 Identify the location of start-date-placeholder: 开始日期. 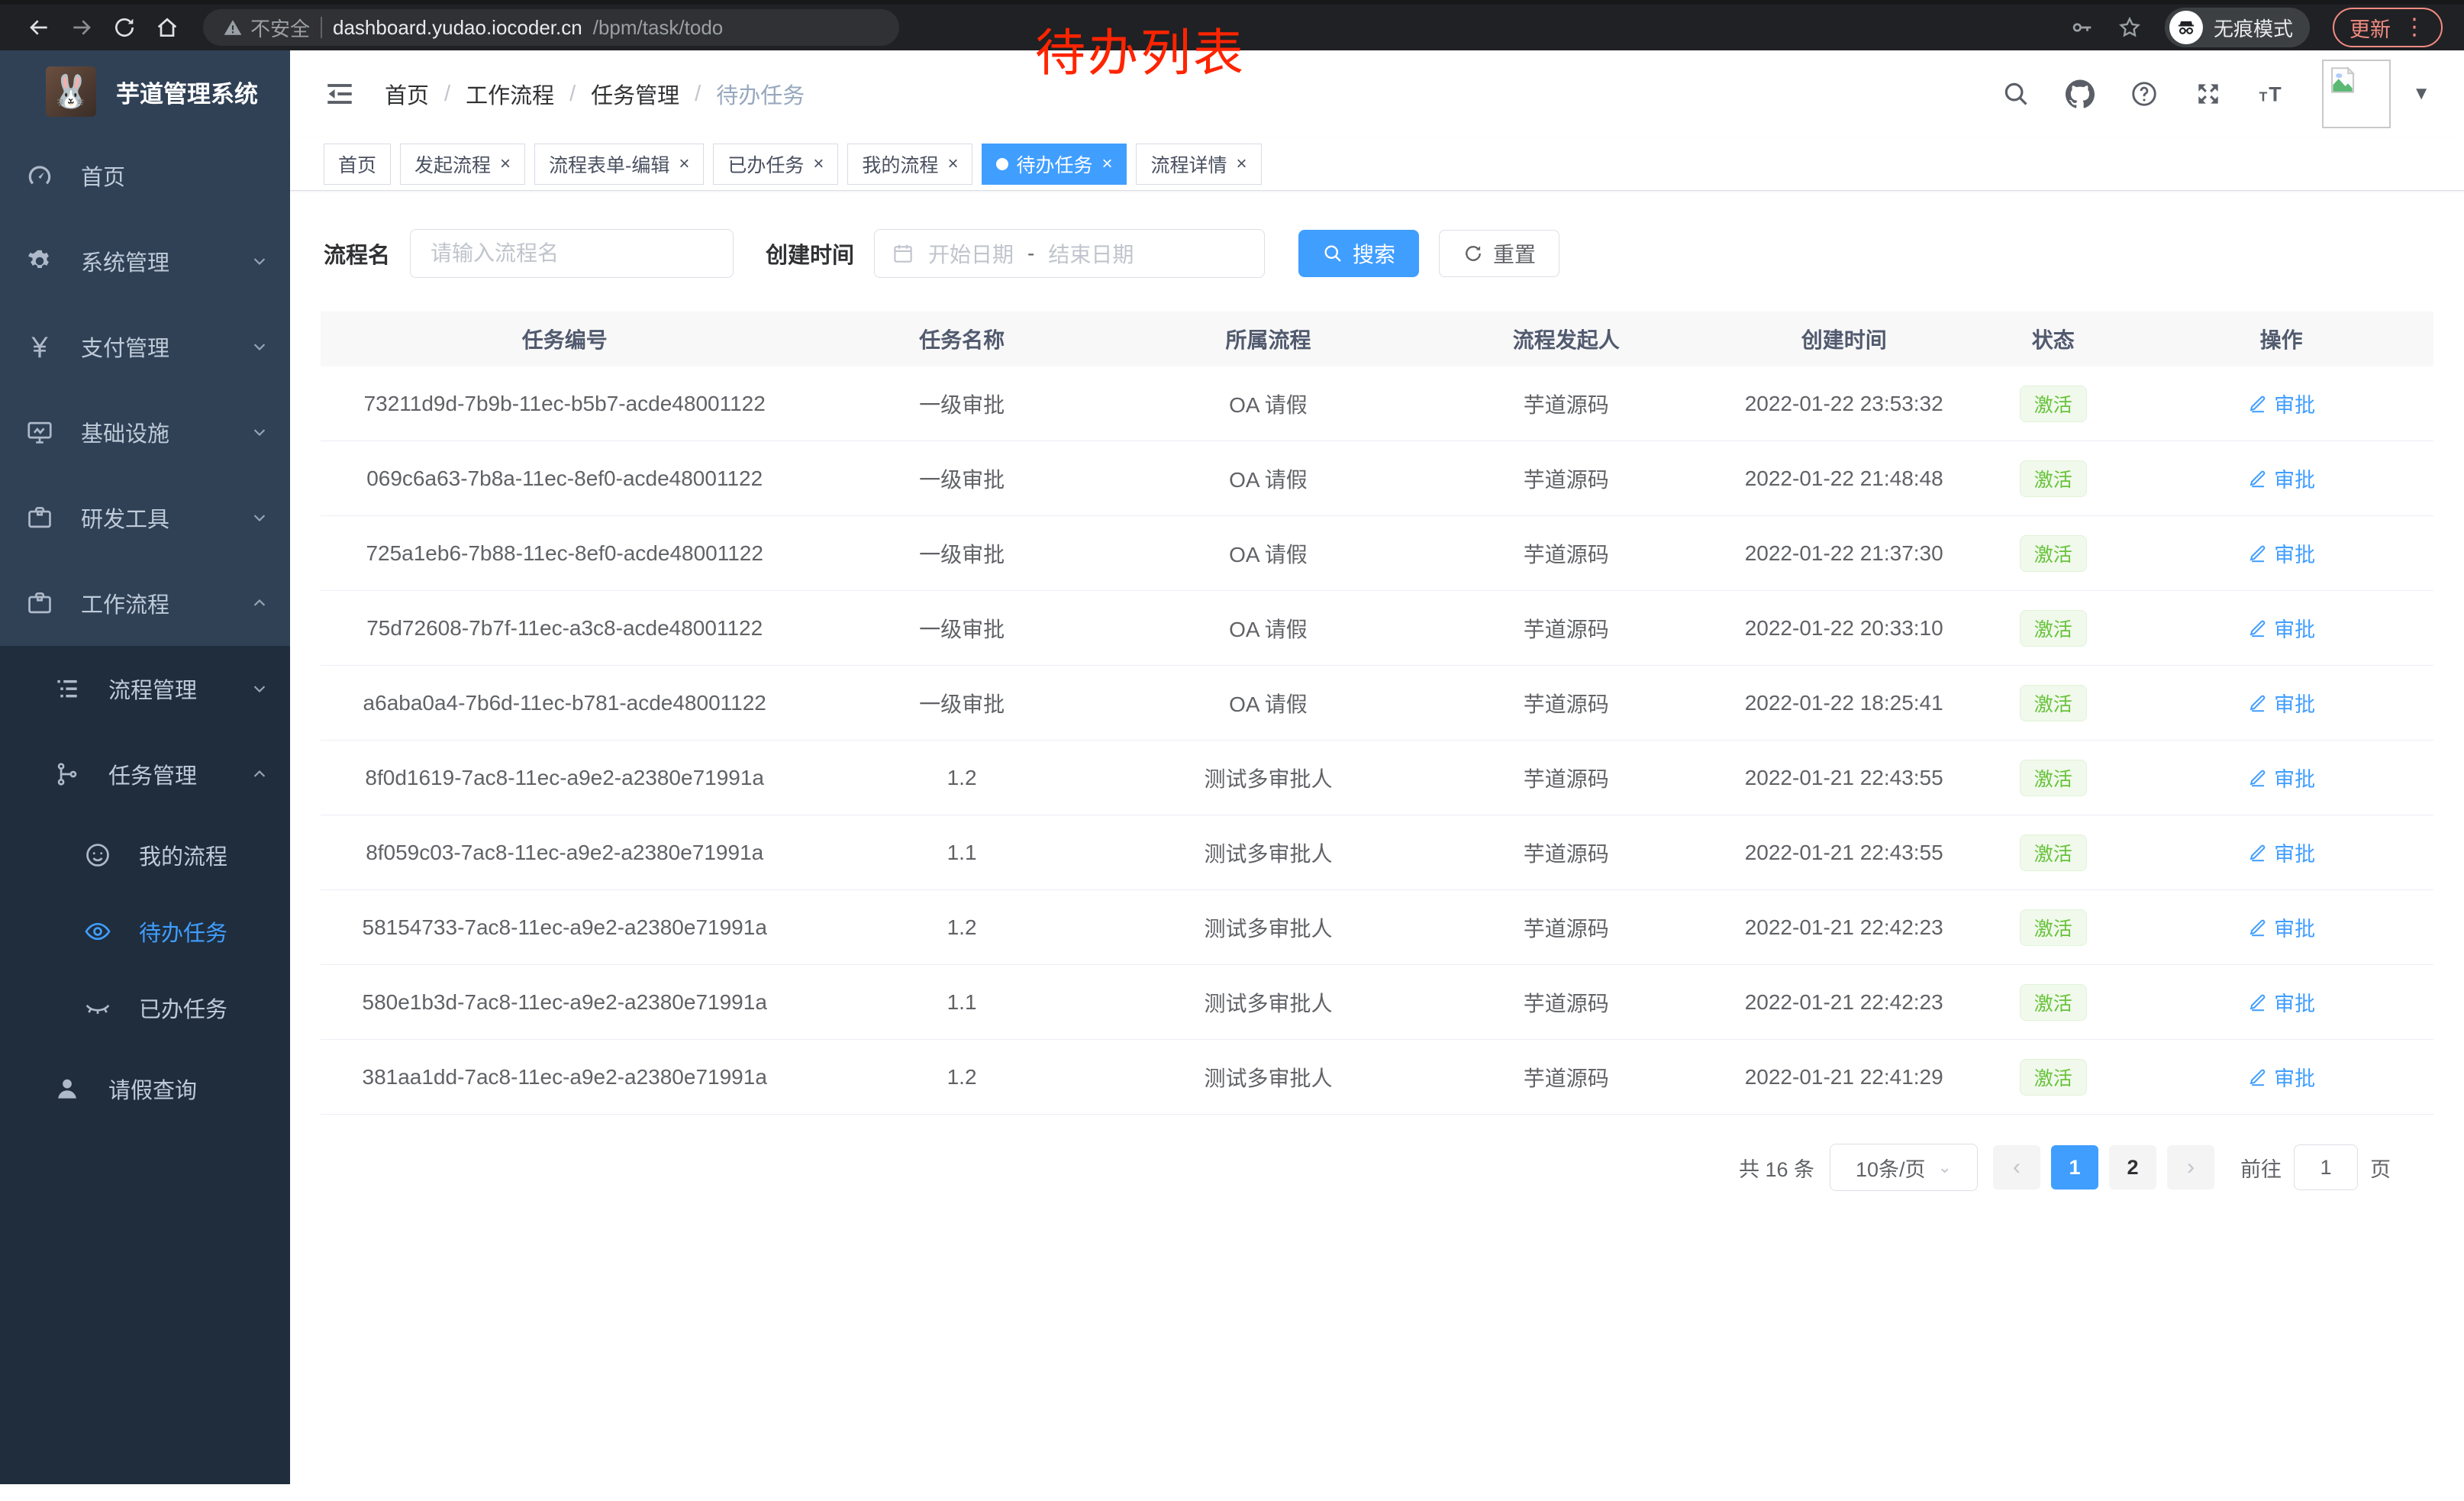
(971, 254).